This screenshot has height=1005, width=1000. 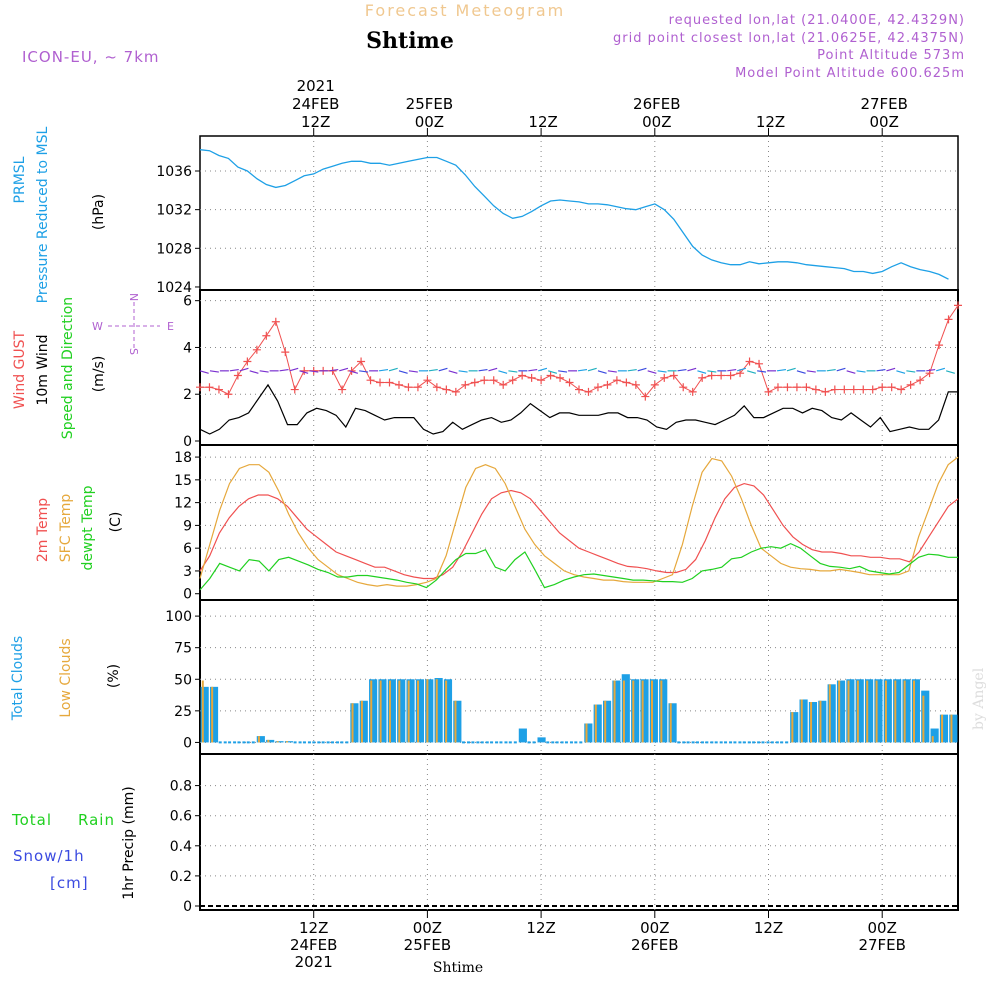 What do you see at coordinates (129, 842) in the screenshot?
I see `label-1hr-precip: 1hr Precip (mm)` at bounding box center [129, 842].